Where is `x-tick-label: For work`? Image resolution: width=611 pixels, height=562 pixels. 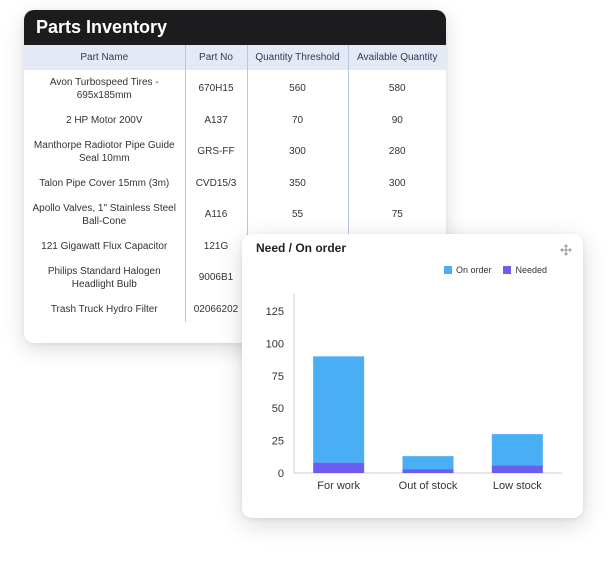 x-tick-label: For work is located at coordinates (338, 486).